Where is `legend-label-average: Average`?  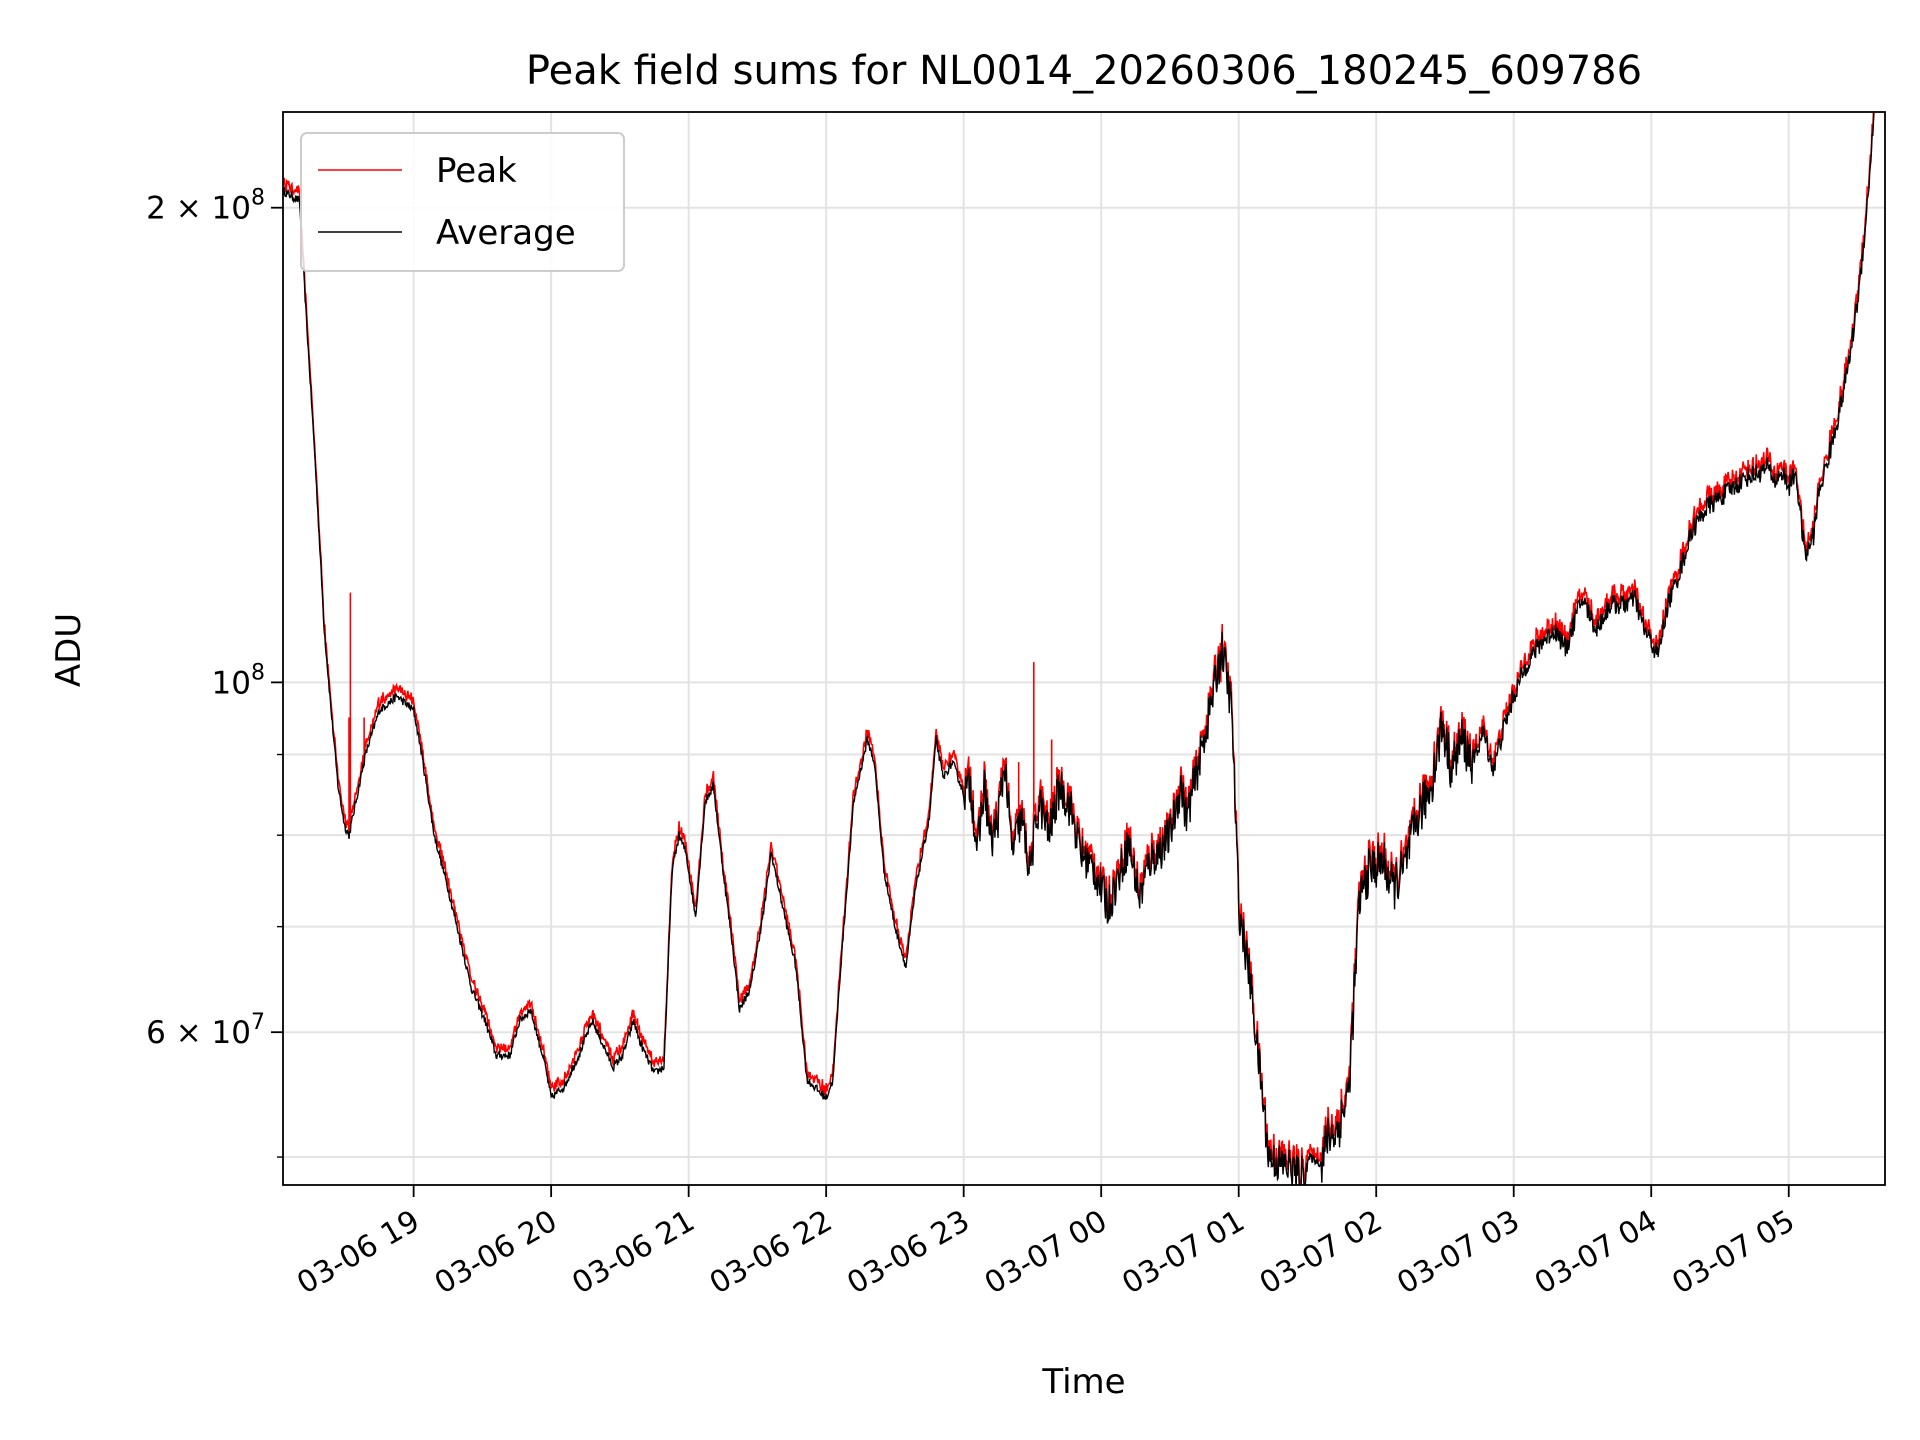 legend-label-average: Average is located at coordinates (506, 233).